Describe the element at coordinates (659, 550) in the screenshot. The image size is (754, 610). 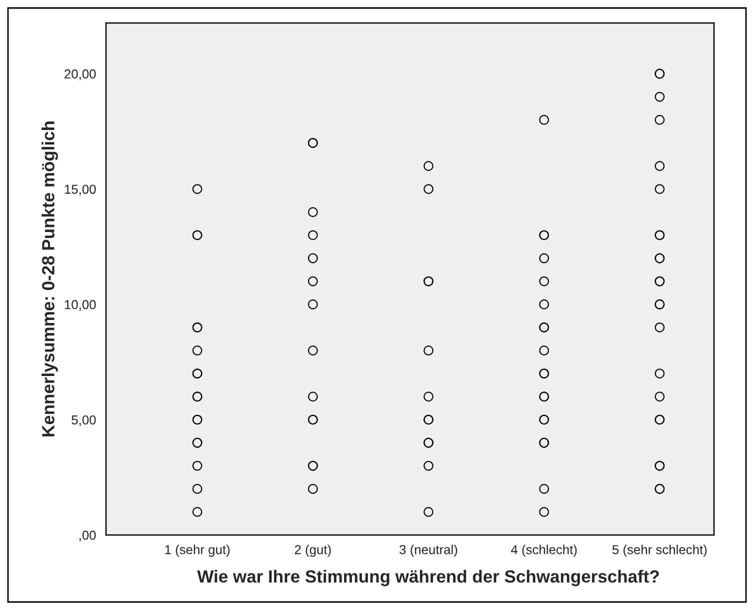
I see `x-tick-label: 5 (sehr schlecht)` at that location.